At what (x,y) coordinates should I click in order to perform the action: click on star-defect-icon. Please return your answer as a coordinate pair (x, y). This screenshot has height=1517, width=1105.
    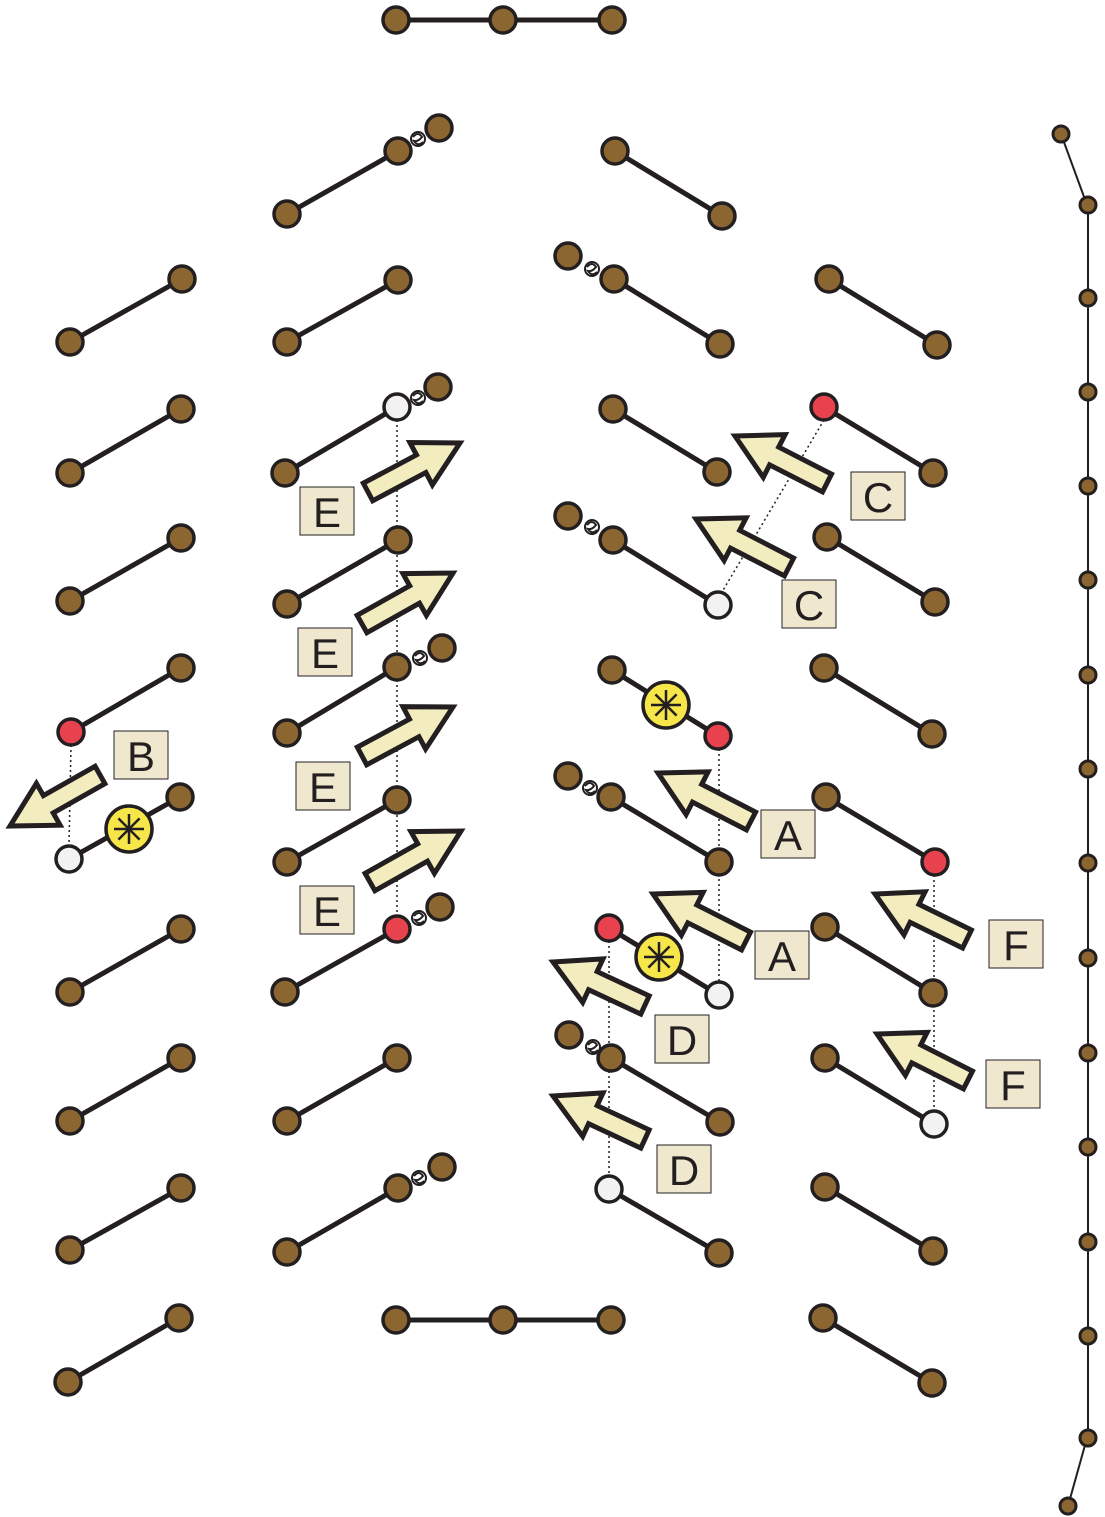
    Looking at the image, I should click on (659, 957).